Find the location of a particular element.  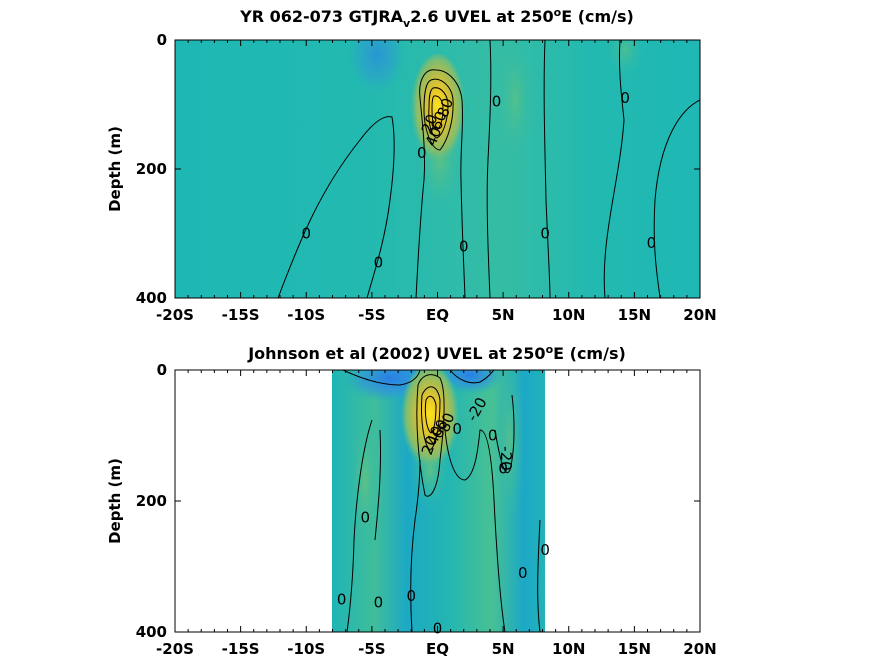

top-contour-label: 60 is located at coordinates (438, 121).